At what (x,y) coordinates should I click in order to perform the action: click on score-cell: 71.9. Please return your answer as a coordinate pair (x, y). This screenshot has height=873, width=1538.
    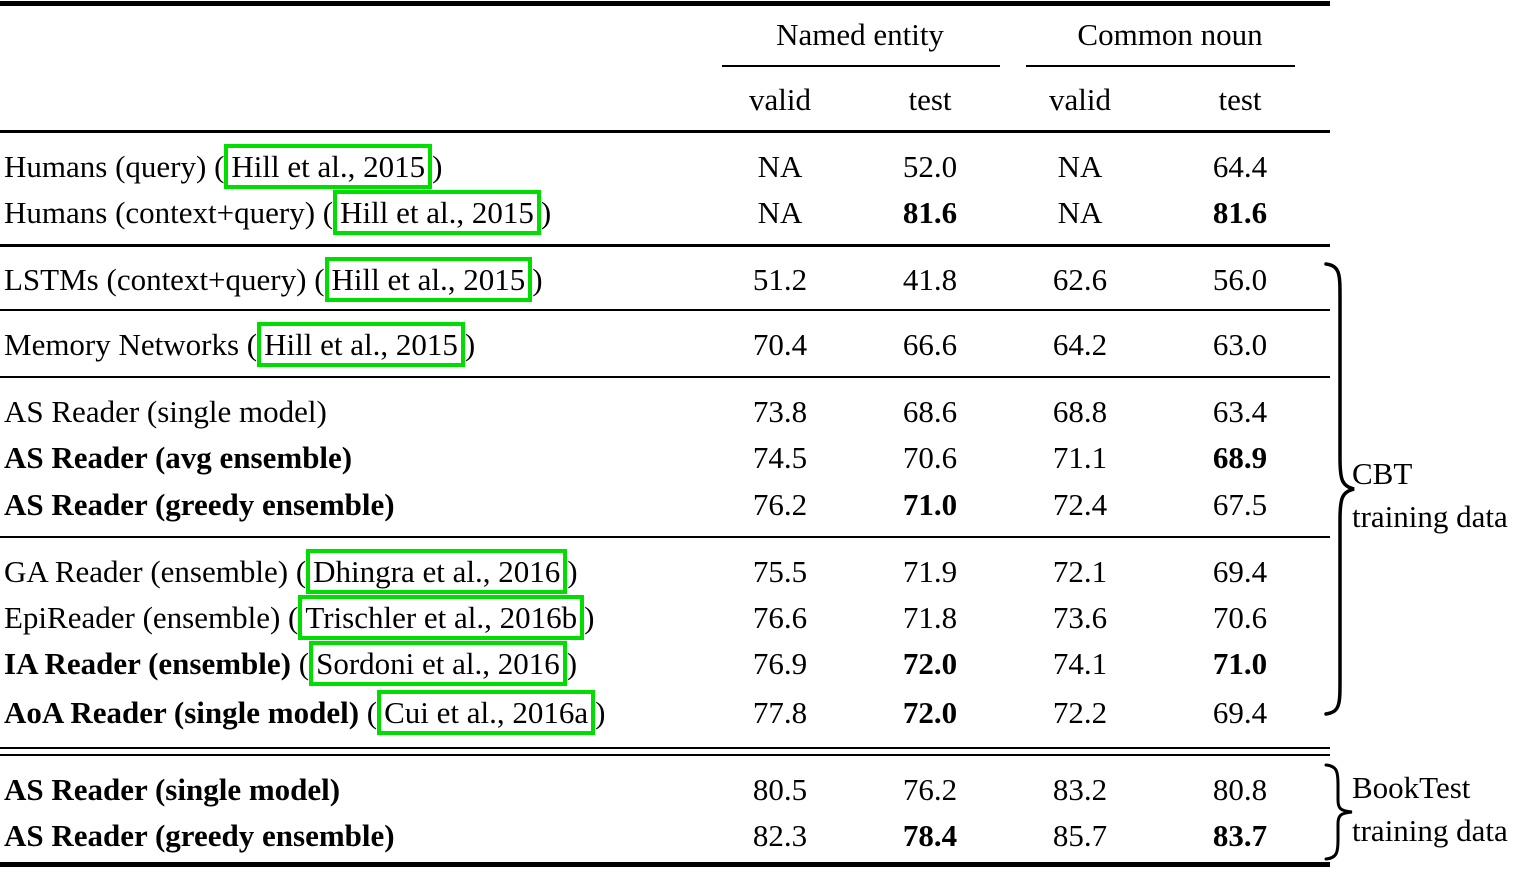
    Looking at the image, I should click on (930, 571).